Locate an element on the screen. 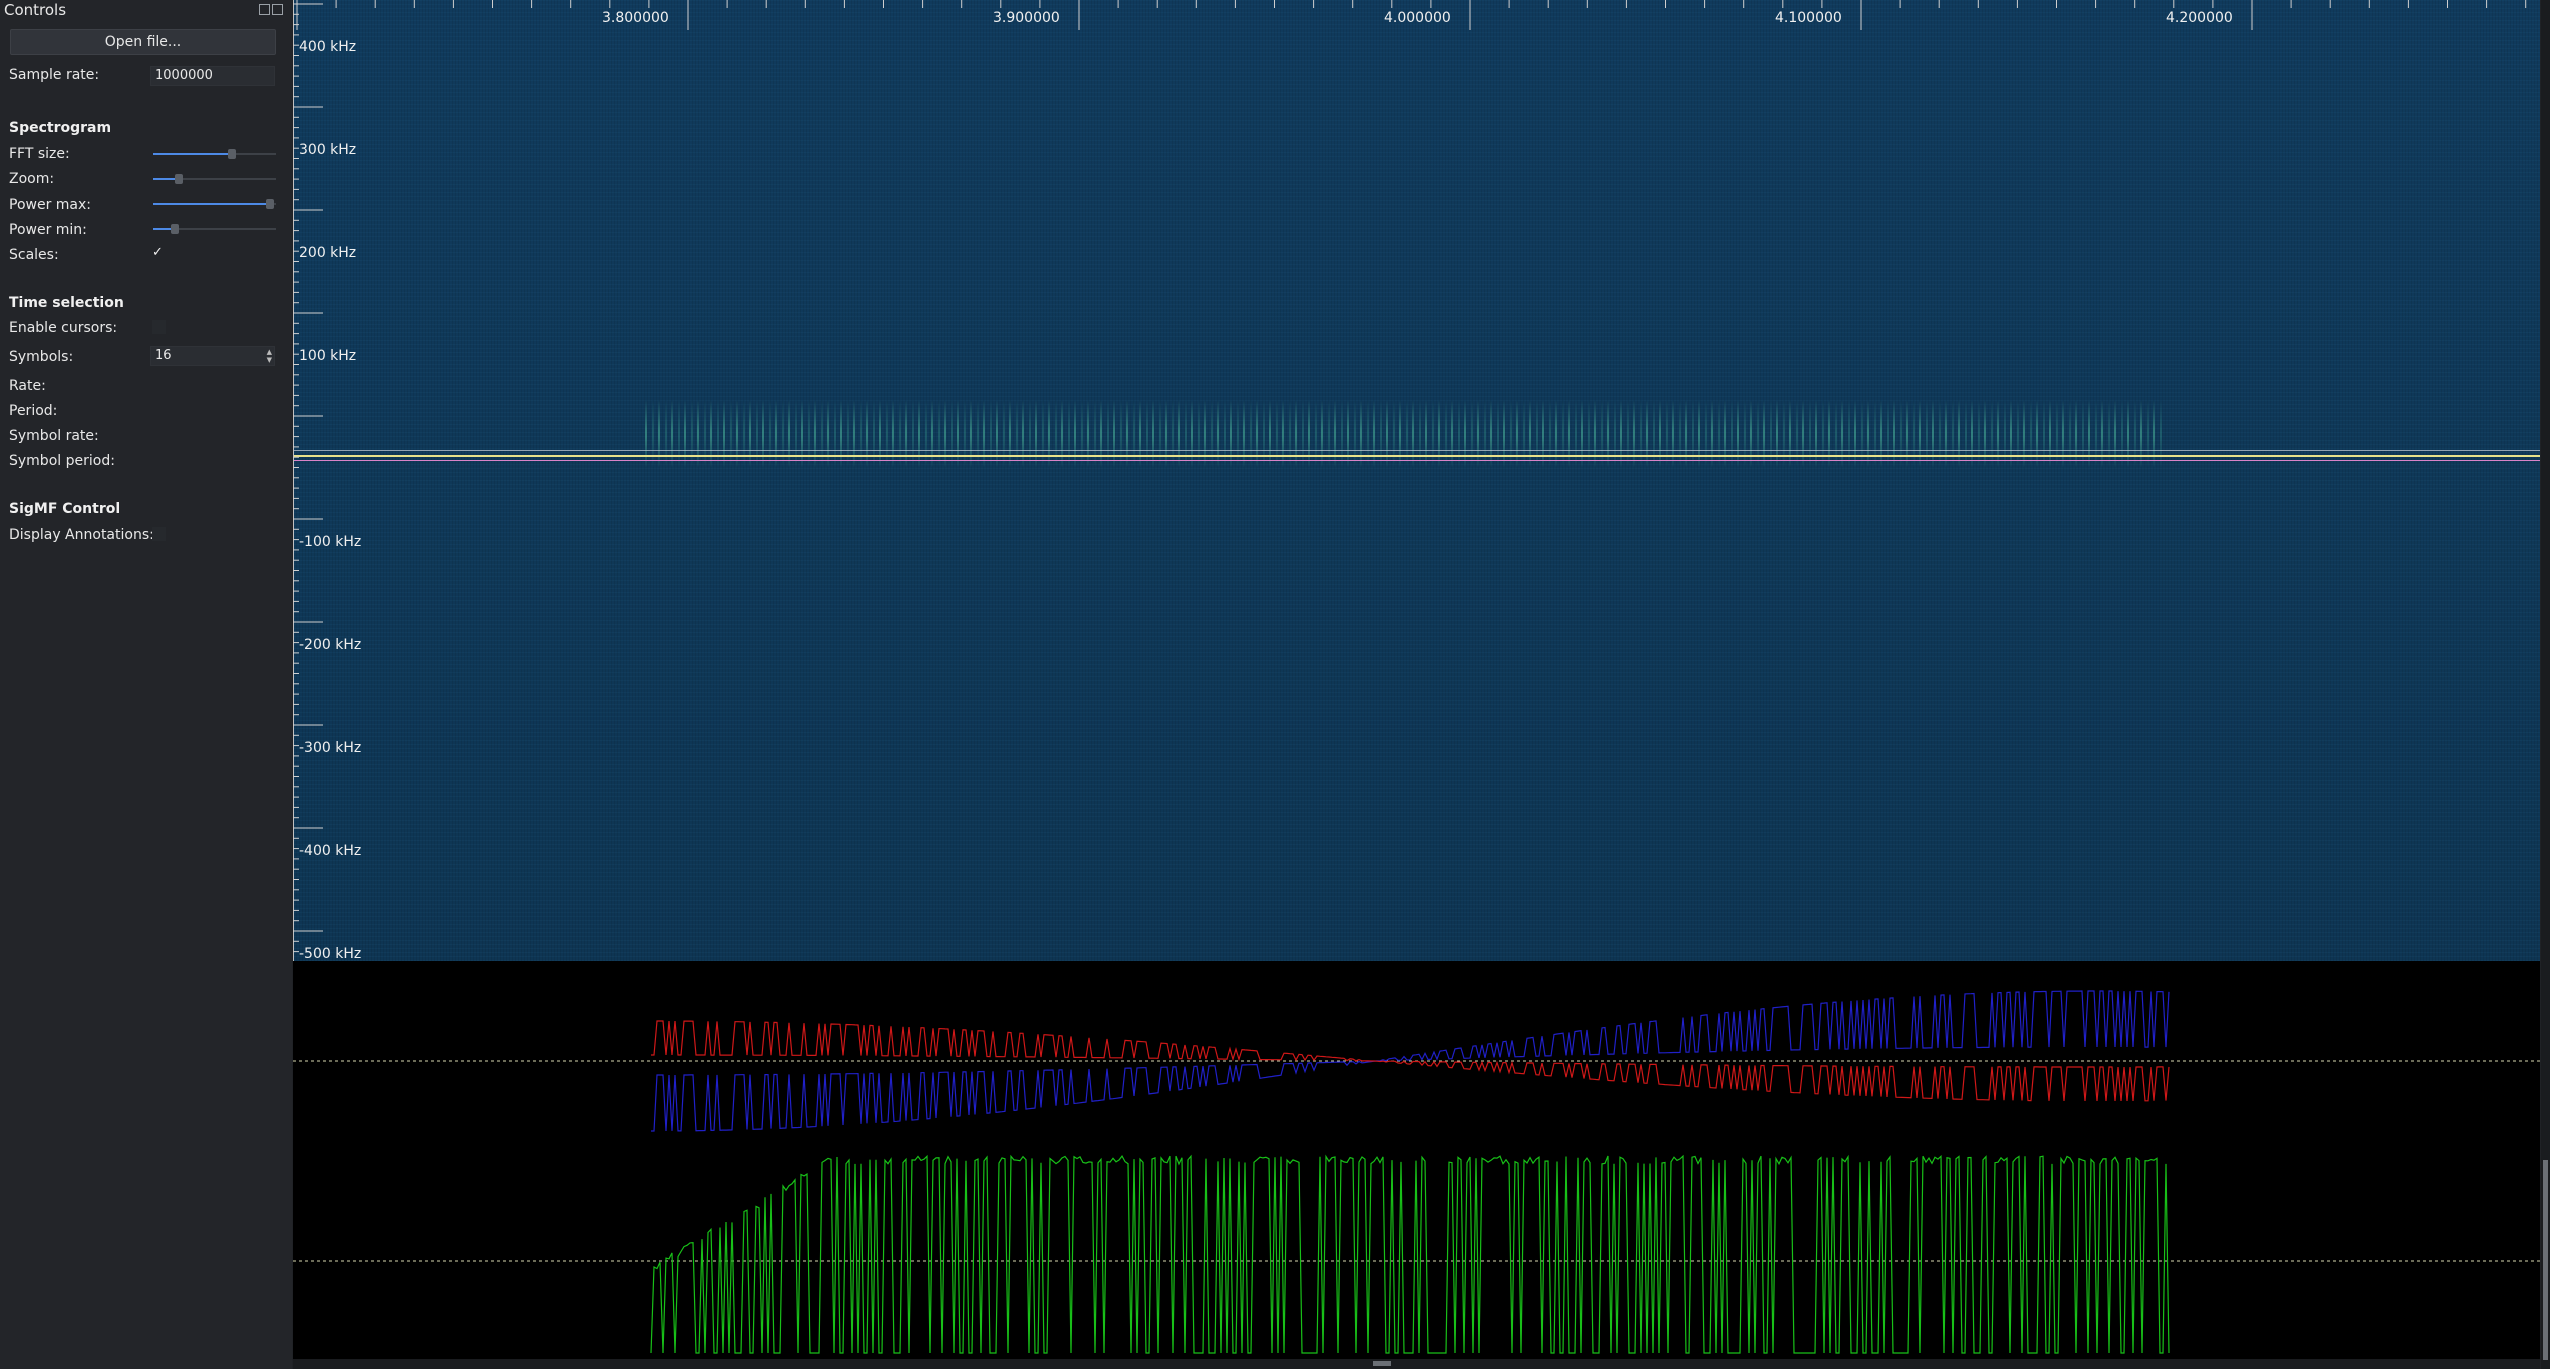 This screenshot has height=1369, width=2550. amplitude-trace is located at coordinates (1410, 1254).